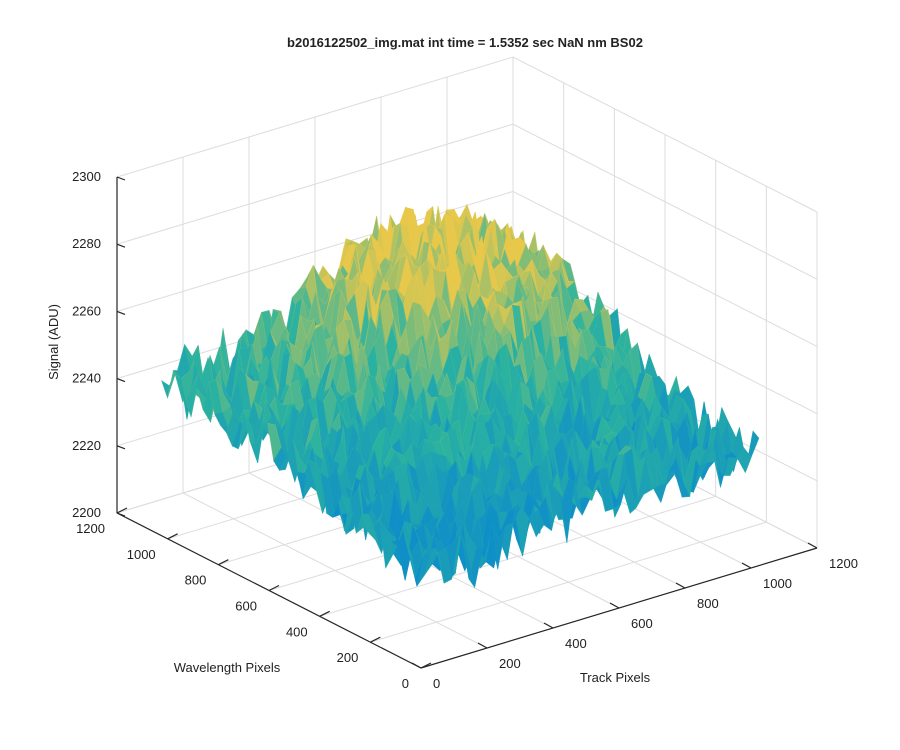 This screenshot has width=900, height=750. Describe the element at coordinates (348, 657) in the screenshot. I see `y-tick-label: 200` at that location.